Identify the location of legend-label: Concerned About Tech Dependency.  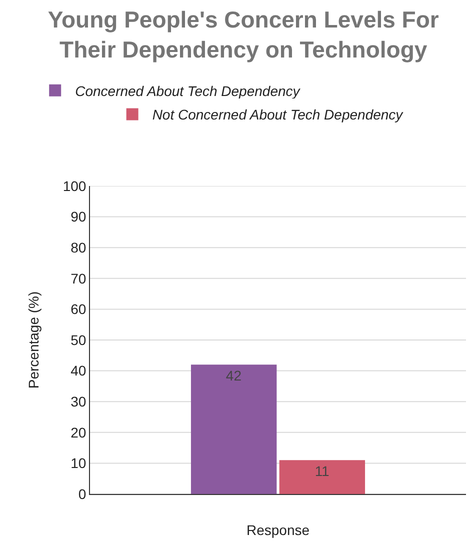
(188, 90).